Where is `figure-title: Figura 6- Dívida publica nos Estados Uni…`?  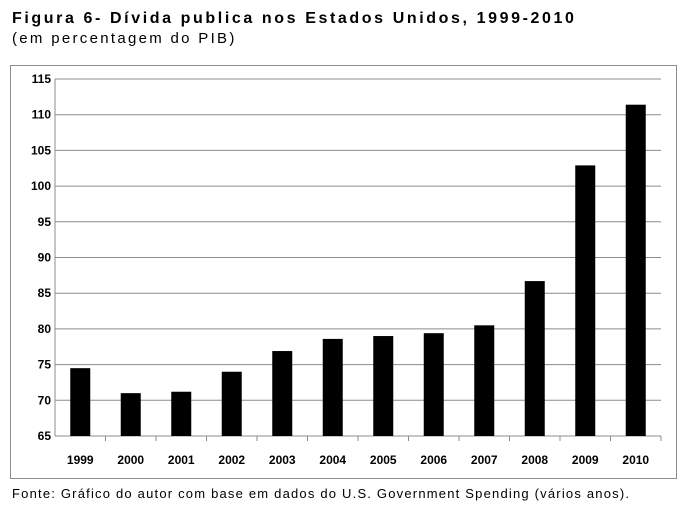 figure-title: Figura 6- Dívida publica nos Estados Uni… is located at coordinates (294, 18).